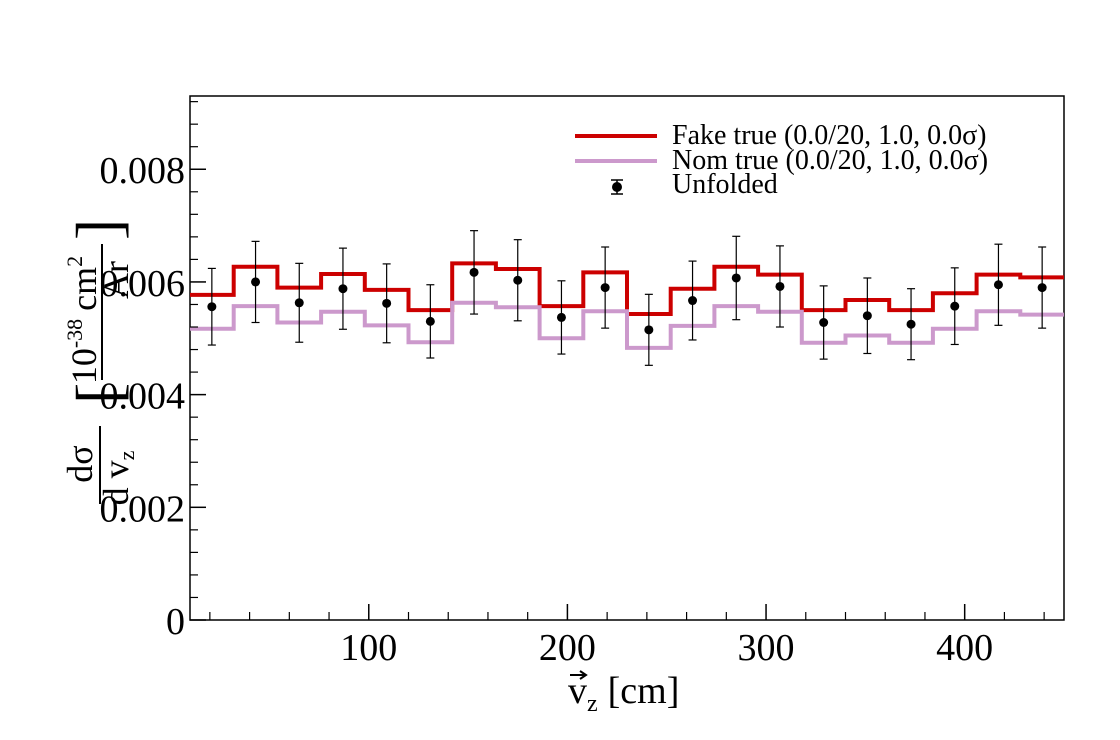 Image resolution: width=1120 pixels, height=740 pixels. Describe the element at coordinates (175, 622) in the screenshot. I see `y-tick-label: 0` at that location.